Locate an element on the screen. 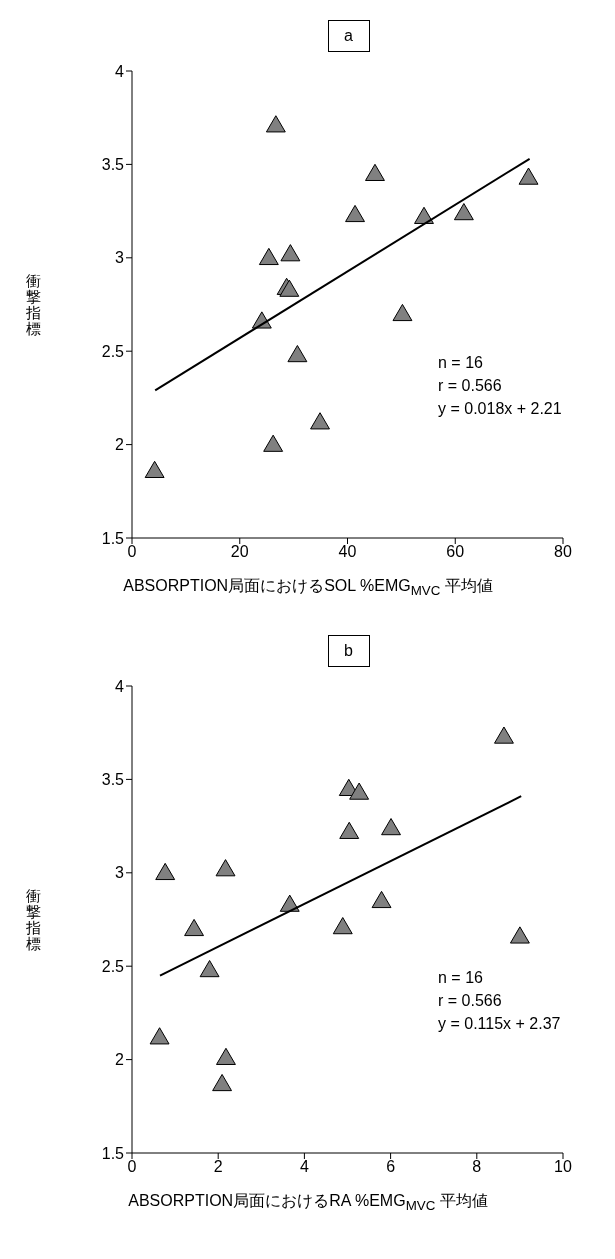 This screenshot has height=1259, width=615. x-tick-label: 40 is located at coordinates (347, 552).